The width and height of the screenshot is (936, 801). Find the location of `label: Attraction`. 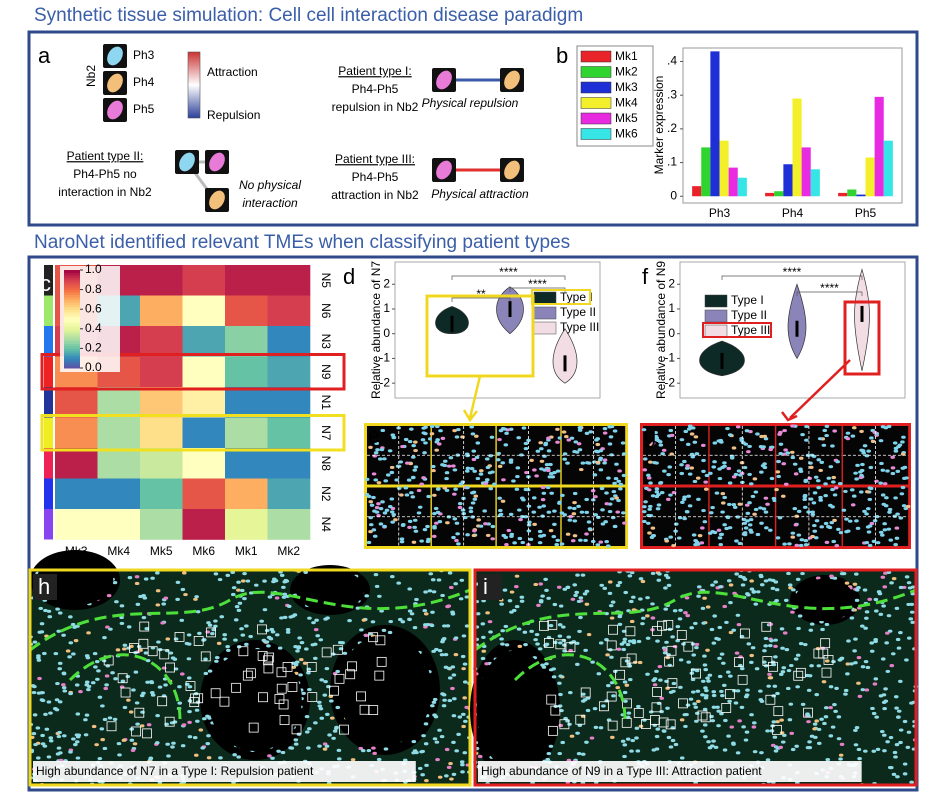

label: Attraction is located at coordinates (232, 72).